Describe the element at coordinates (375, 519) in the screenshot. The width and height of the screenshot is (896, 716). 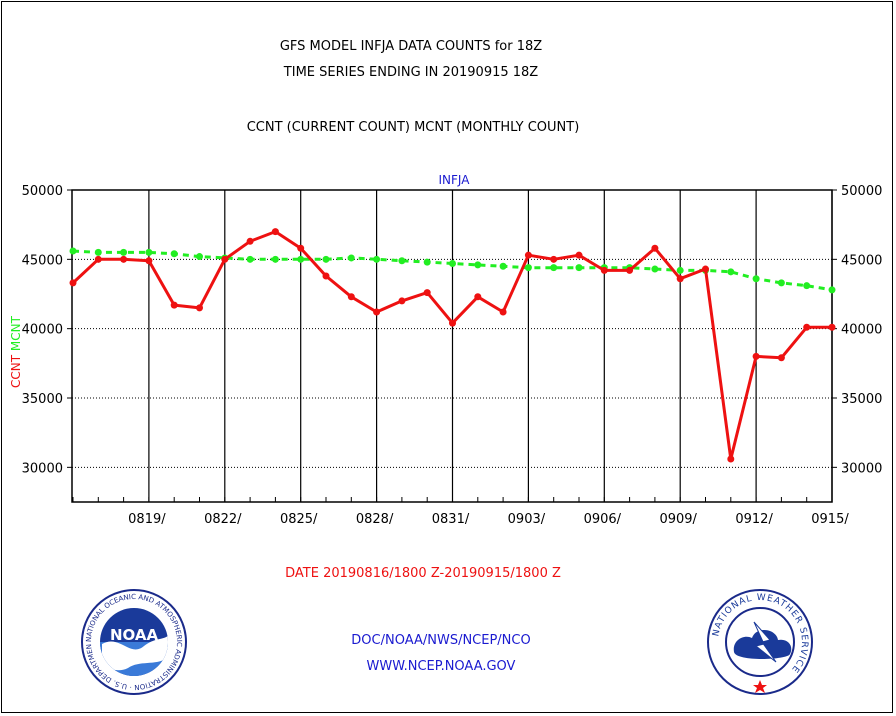
I see `x-tick-label: 0828/` at that location.